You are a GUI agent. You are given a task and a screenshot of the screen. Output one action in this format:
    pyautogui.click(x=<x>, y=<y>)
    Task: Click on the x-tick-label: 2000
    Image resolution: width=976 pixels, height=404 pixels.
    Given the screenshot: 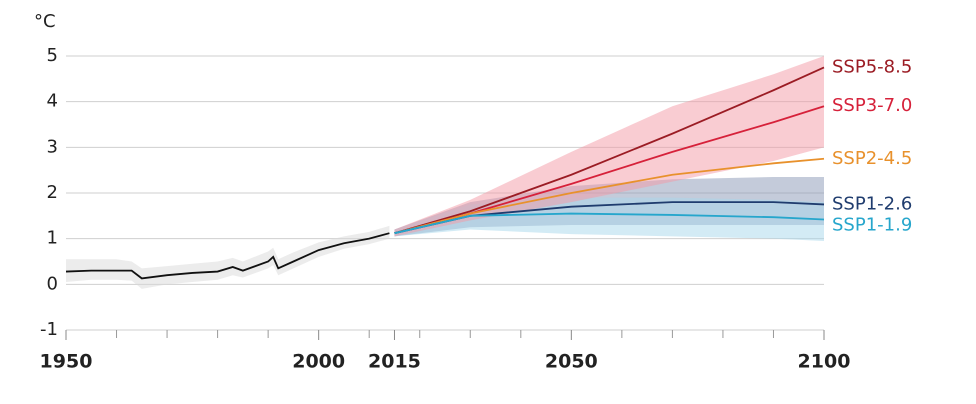 What is the action you would take?
    pyautogui.click(x=318, y=362)
    